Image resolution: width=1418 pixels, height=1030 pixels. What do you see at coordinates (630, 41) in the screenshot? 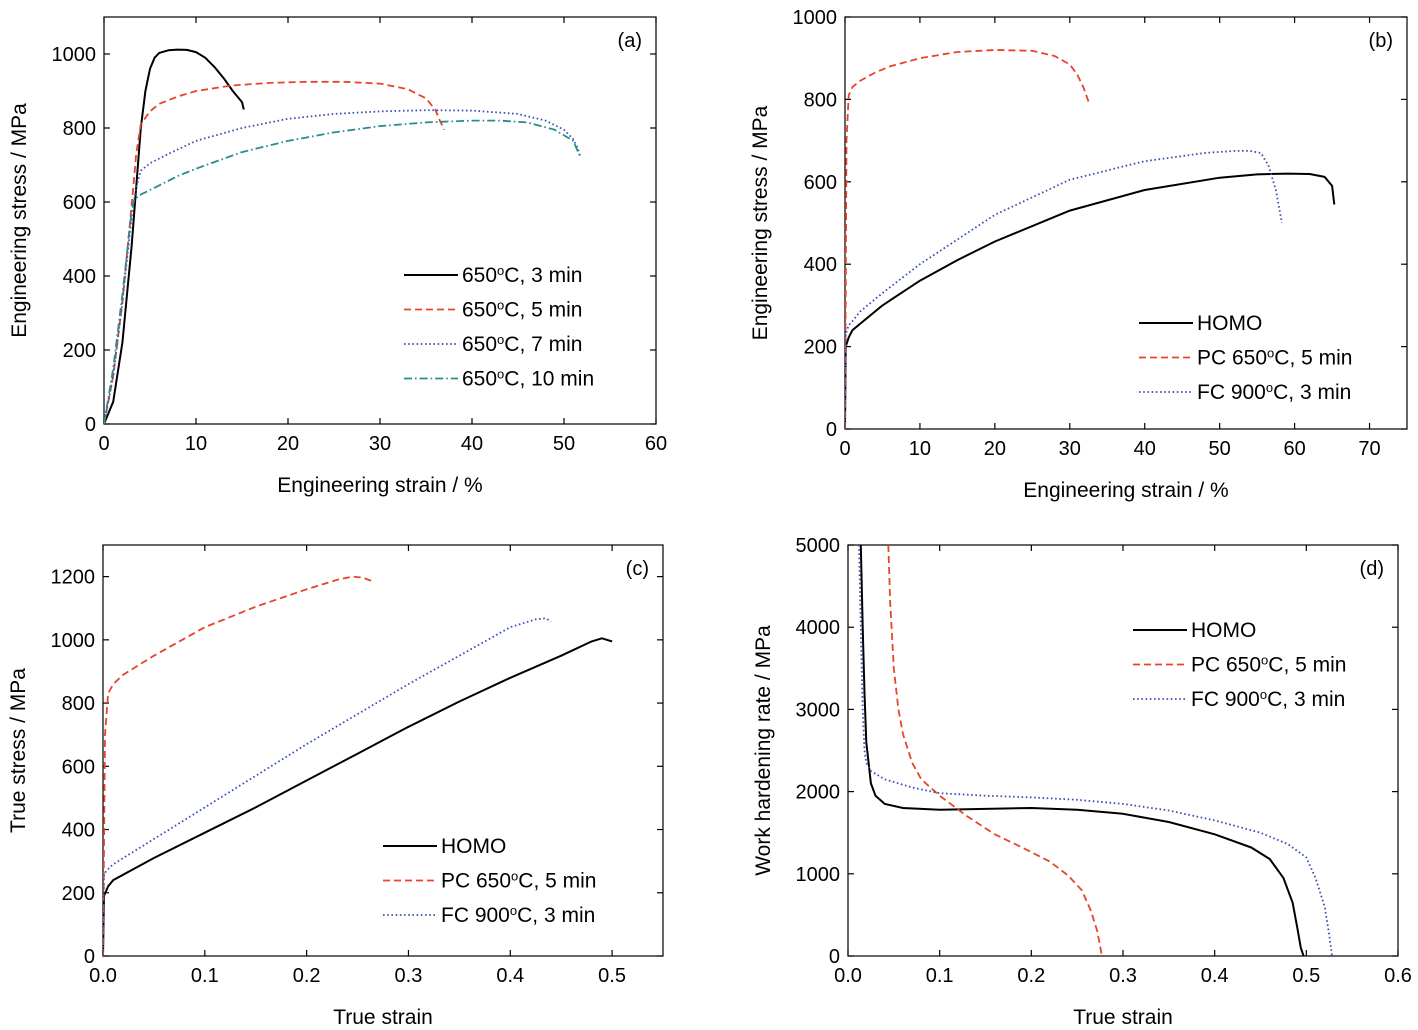
I see `panel-label: (a)` at bounding box center [630, 41].